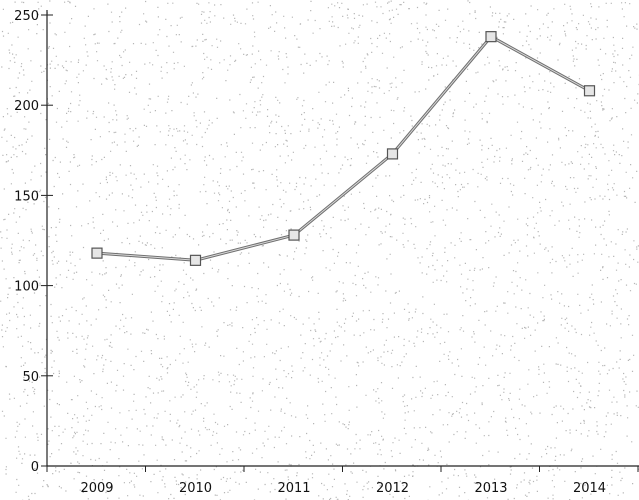  Describe the element at coordinates (96, 488) in the screenshot. I see `x-tick-label: 2009` at that location.